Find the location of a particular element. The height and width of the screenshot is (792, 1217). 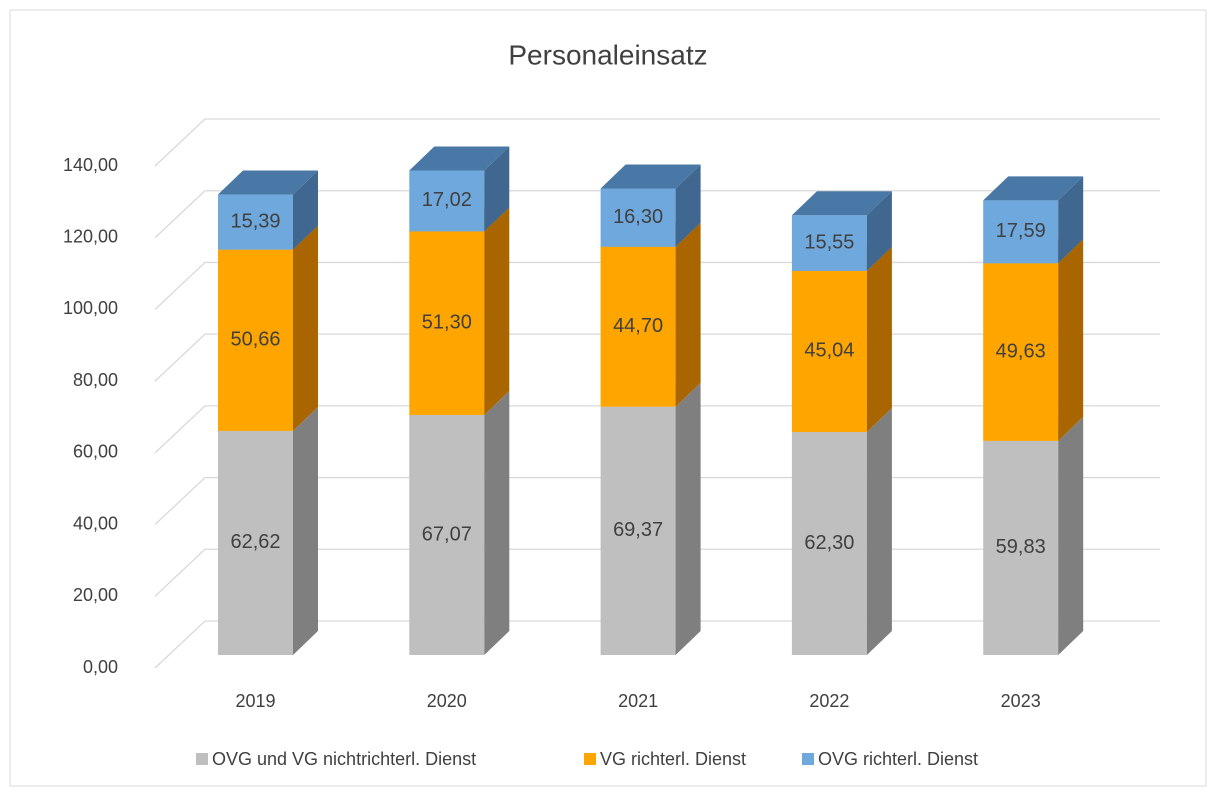

data-label: 49,63 is located at coordinates (1021, 351).